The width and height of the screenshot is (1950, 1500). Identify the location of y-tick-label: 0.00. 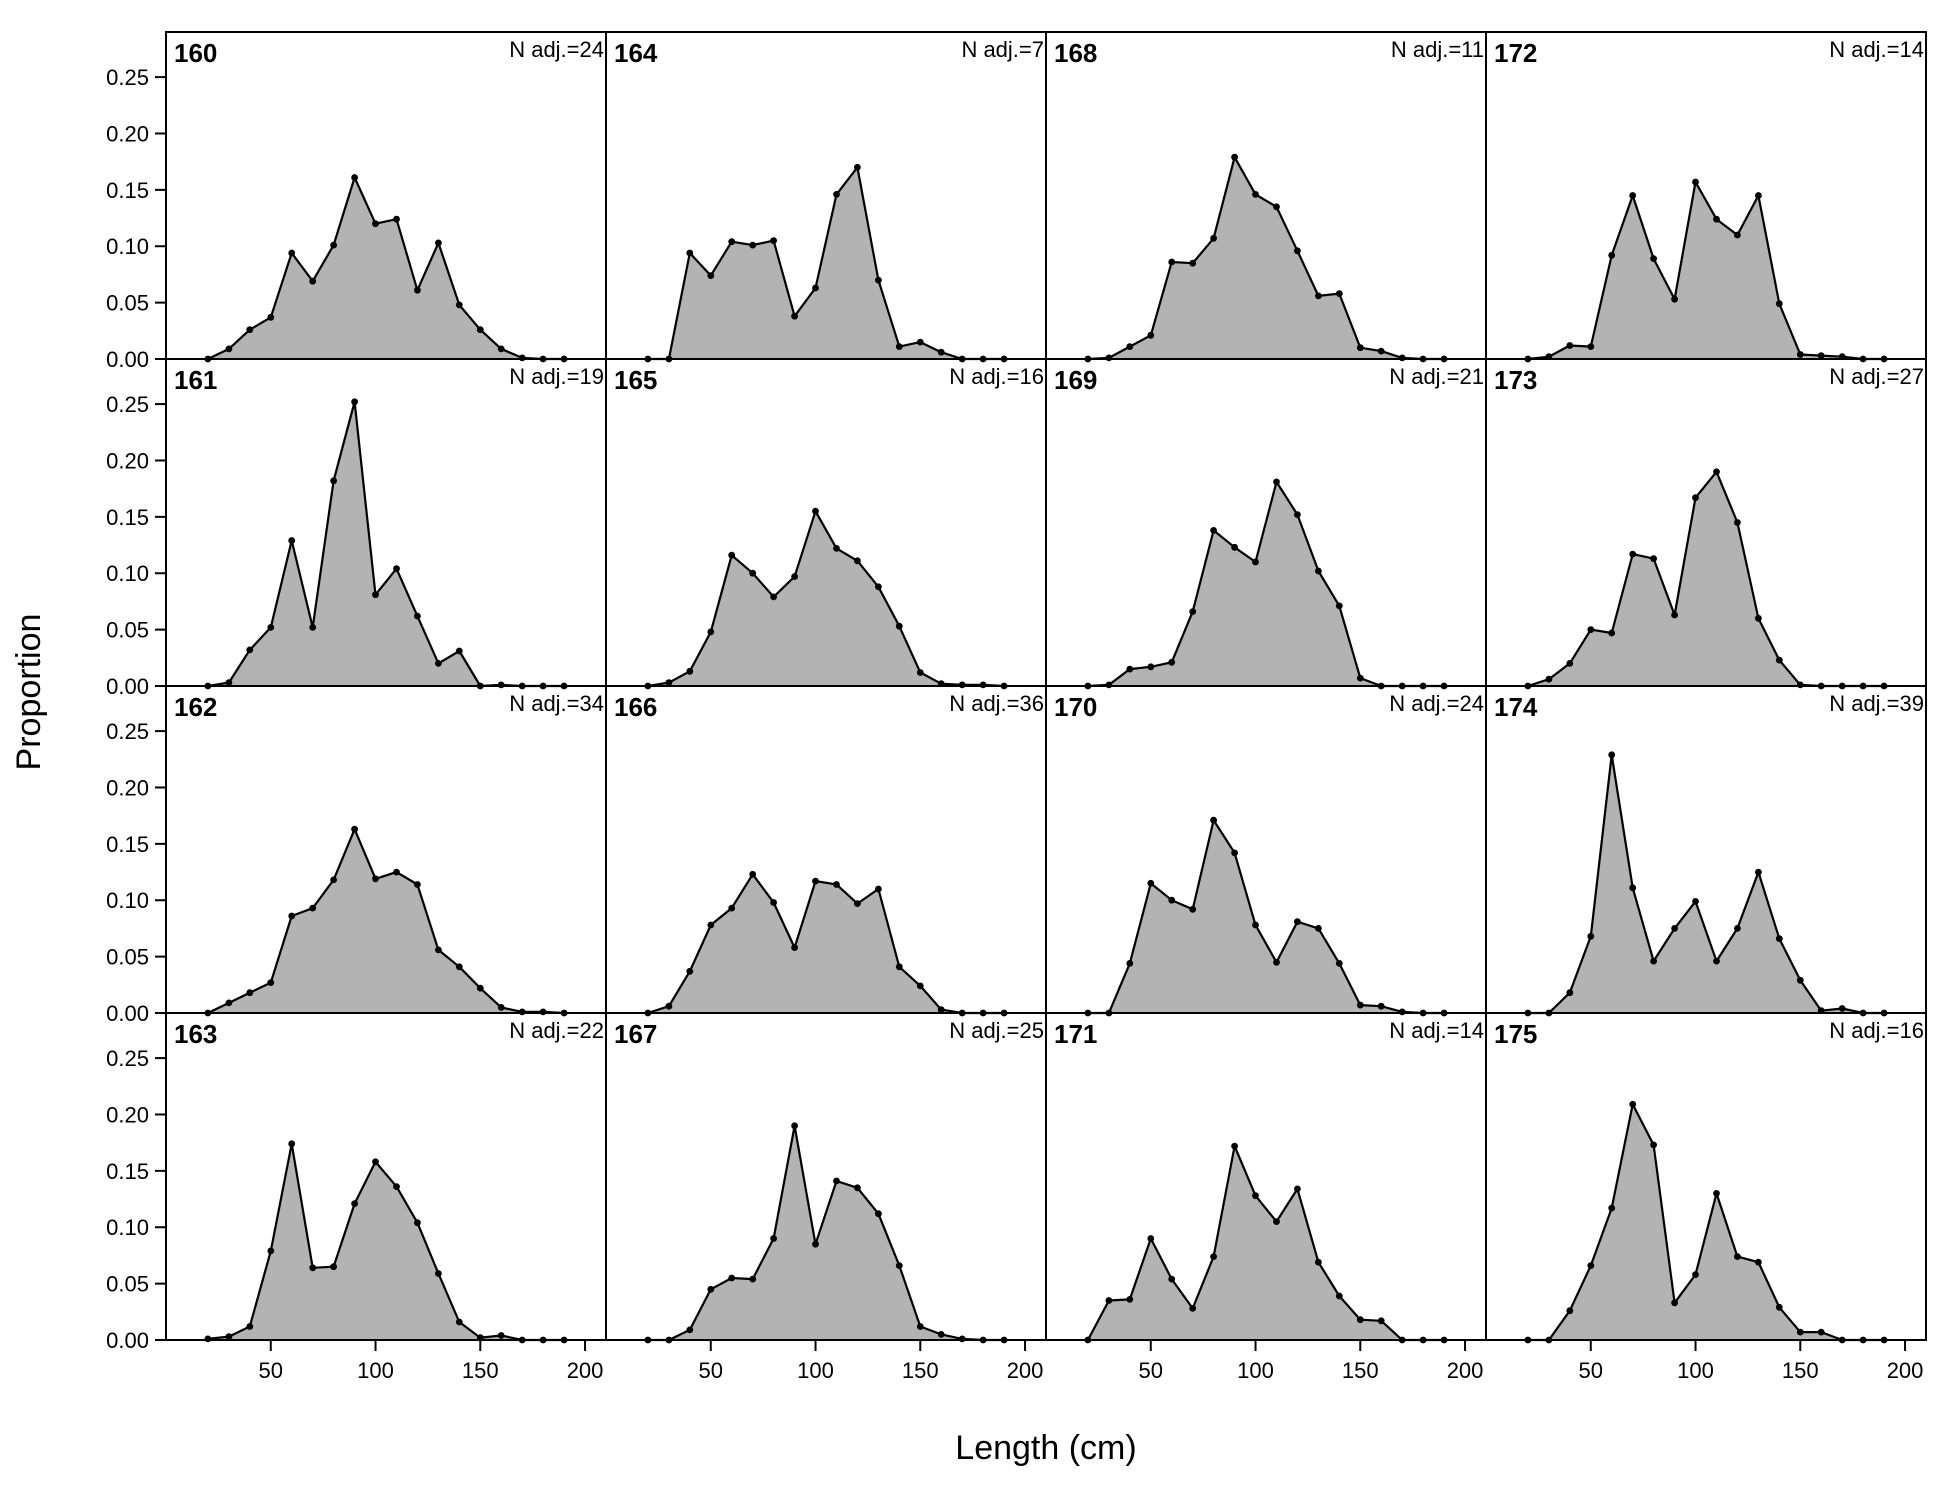
(127, 1013).